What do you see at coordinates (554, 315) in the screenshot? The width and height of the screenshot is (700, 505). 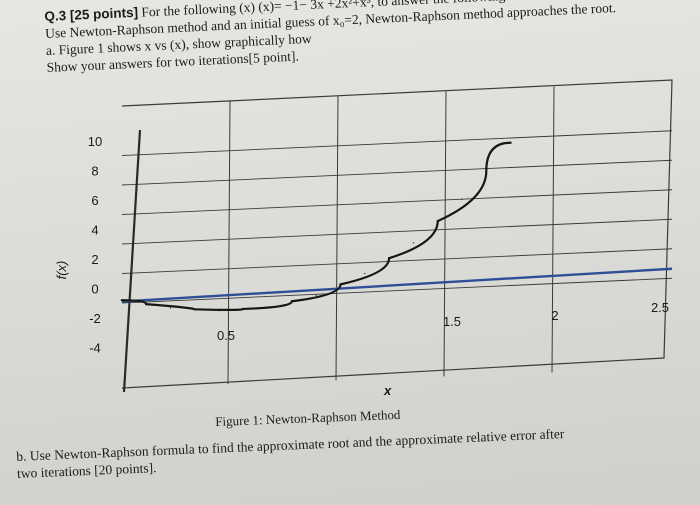 I see `x-tick-label: 2` at bounding box center [554, 315].